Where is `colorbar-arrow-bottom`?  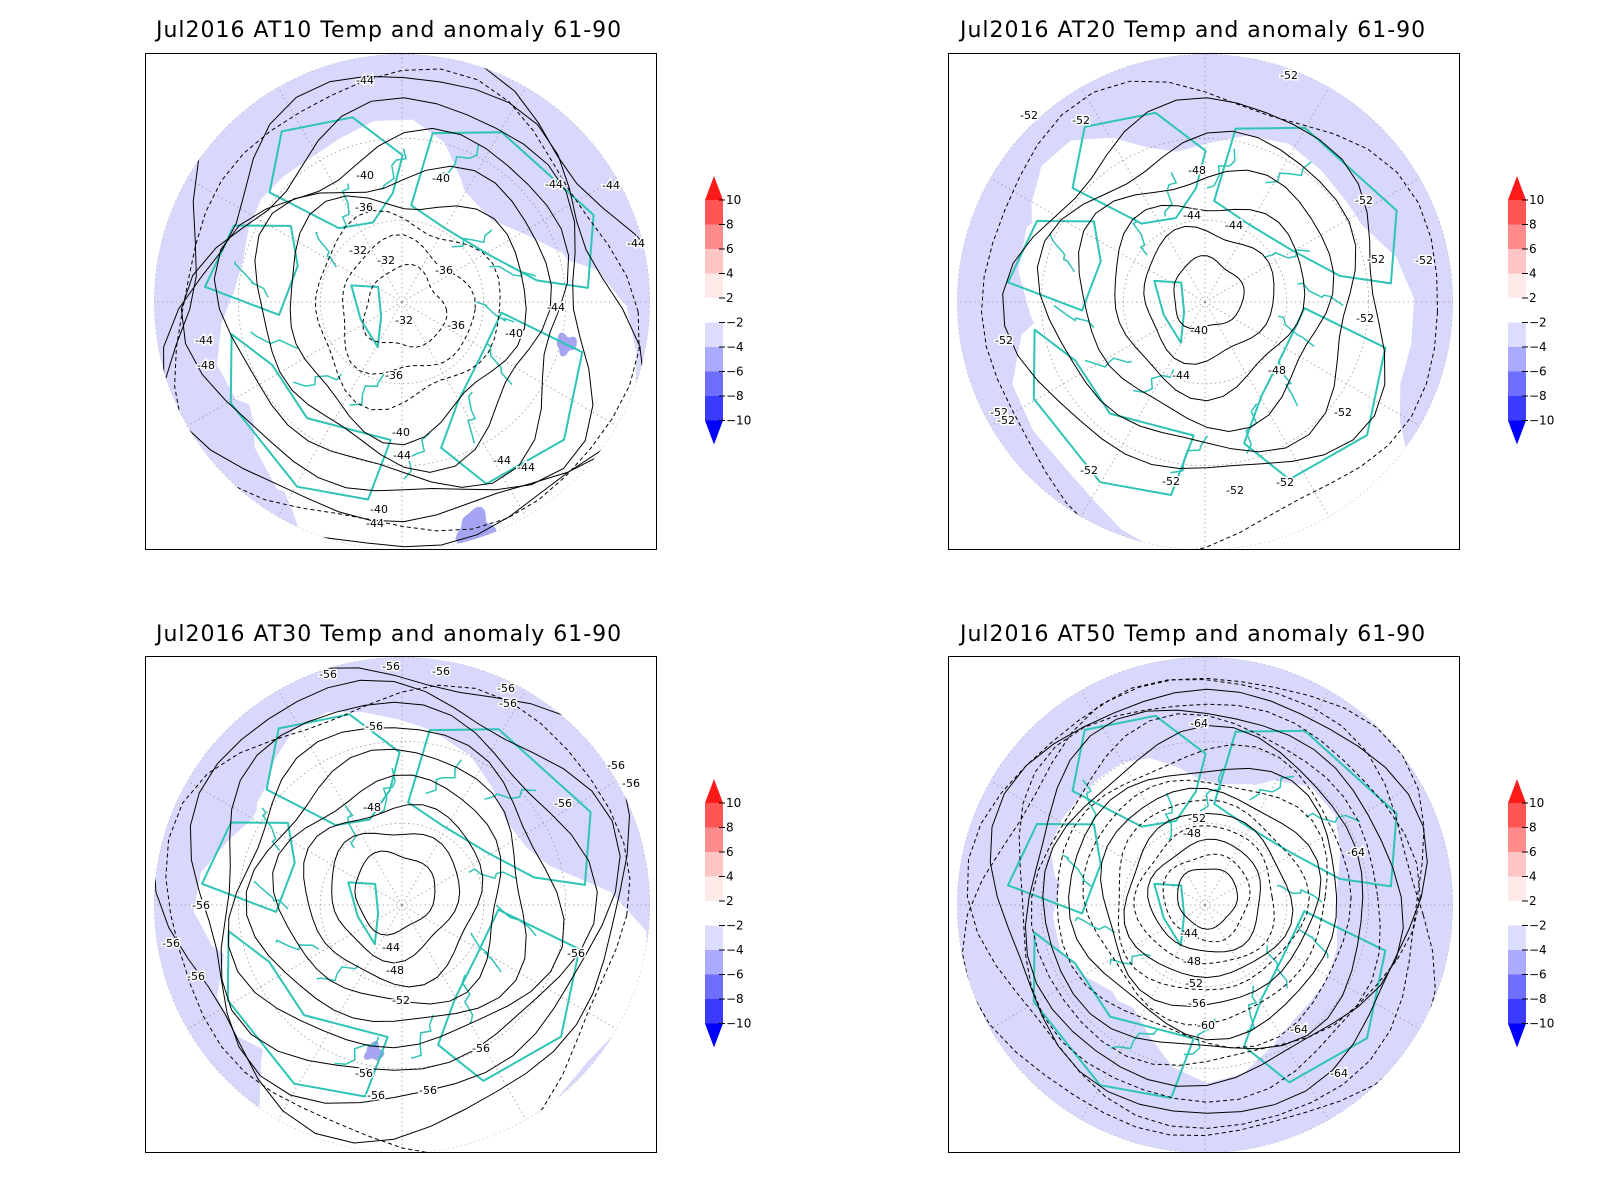
colorbar-arrow-bottom is located at coordinates (714, 432).